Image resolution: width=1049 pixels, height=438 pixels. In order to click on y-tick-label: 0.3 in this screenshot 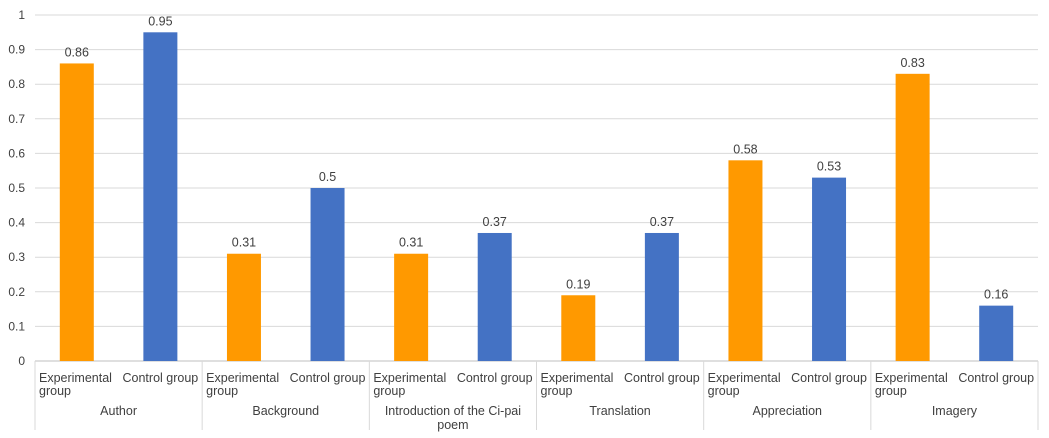, I will do `click(16, 257)`.